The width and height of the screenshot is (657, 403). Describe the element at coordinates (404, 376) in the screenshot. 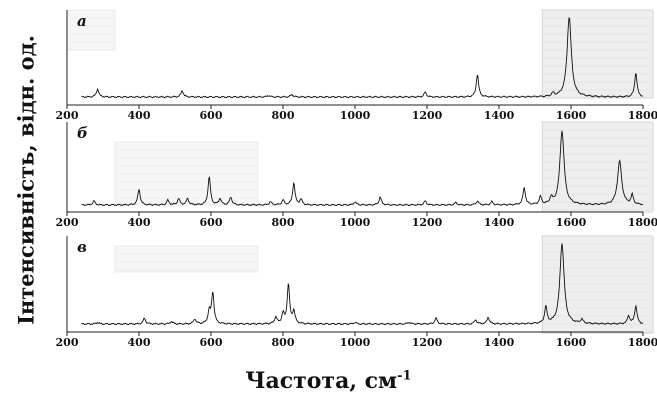

I see `x-axis-unit-exponent: -1` at that location.